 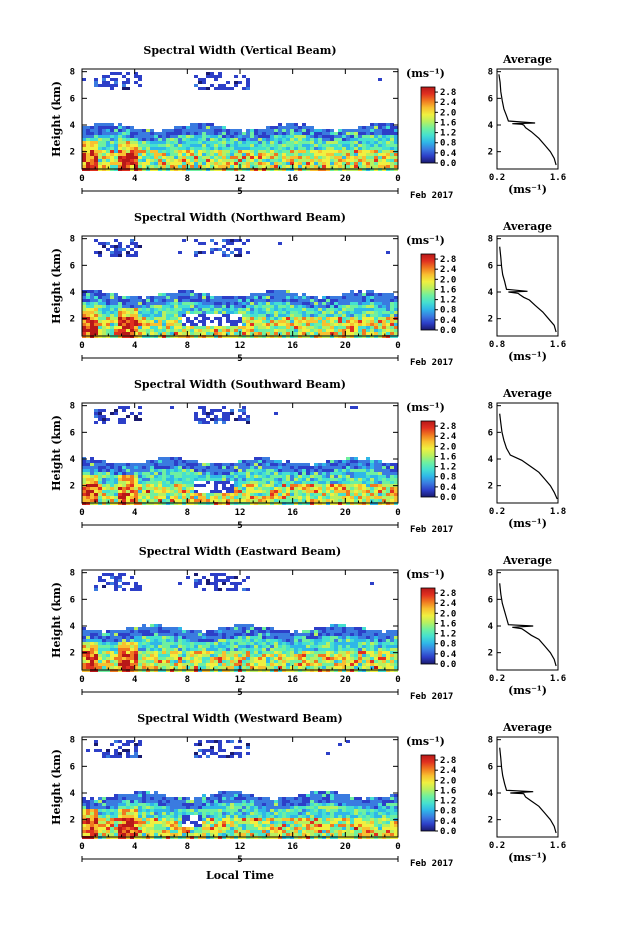 What do you see at coordinates (527, 59) in the screenshot?
I see `profile-title: Average` at bounding box center [527, 59].